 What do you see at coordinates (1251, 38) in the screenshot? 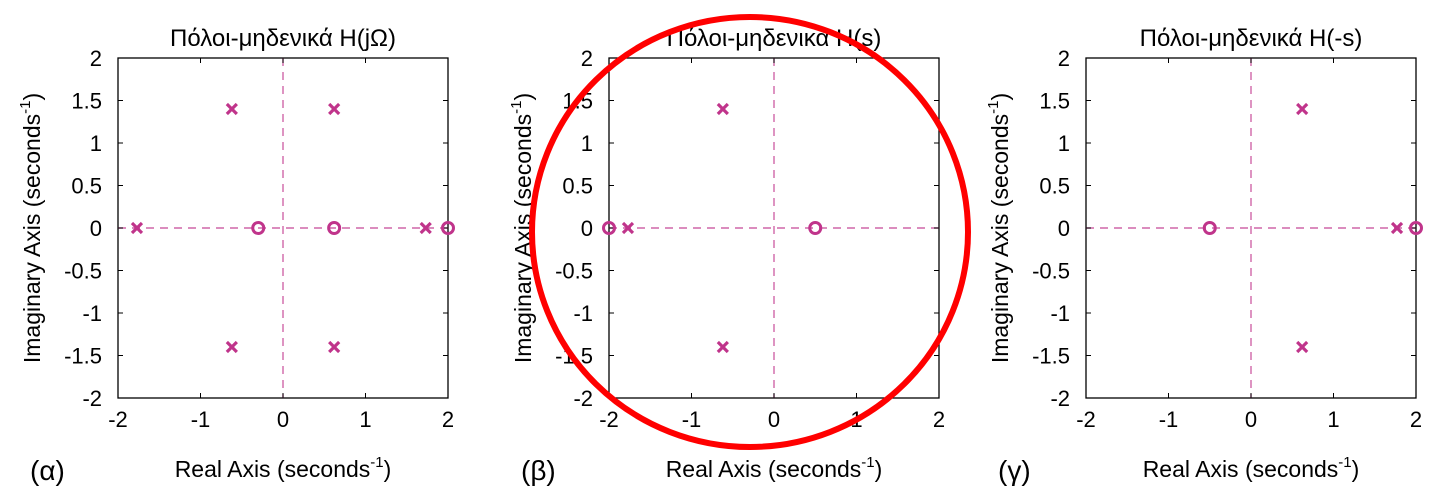
I see `chart-title: Πόλοι-μηδενικά H(-s)` at bounding box center [1251, 38].